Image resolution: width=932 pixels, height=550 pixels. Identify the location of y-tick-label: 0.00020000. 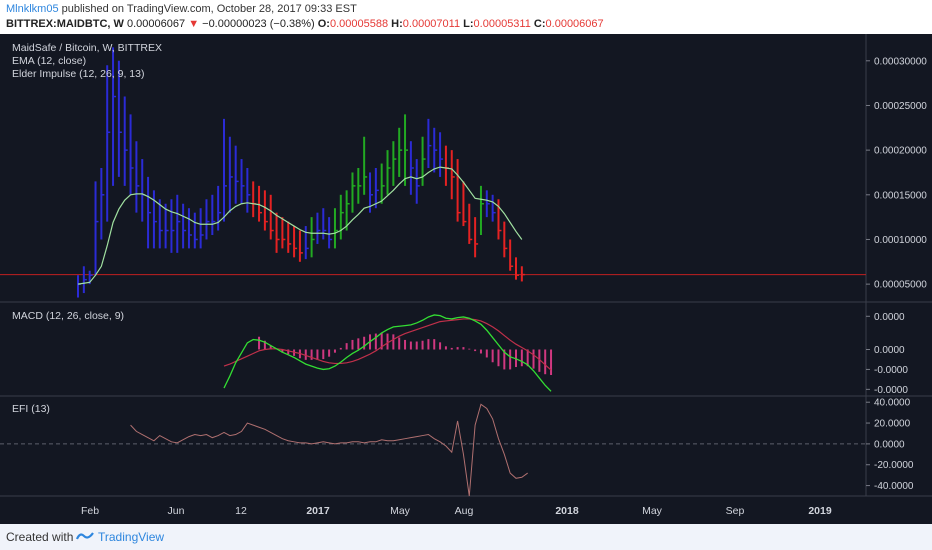
(900, 151).